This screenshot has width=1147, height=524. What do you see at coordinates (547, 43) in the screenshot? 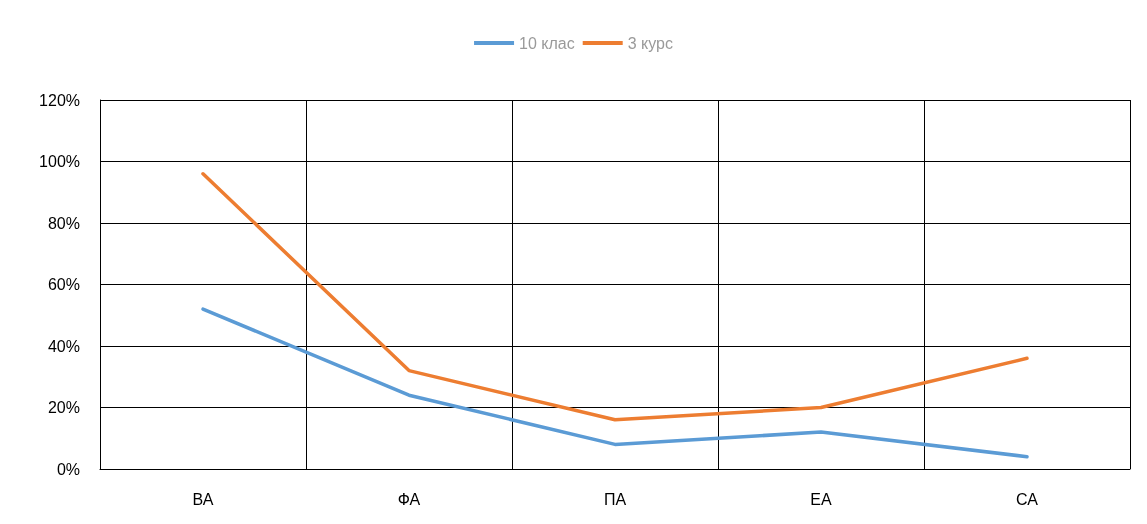
I see `legend-label: 10 клас` at bounding box center [547, 43].